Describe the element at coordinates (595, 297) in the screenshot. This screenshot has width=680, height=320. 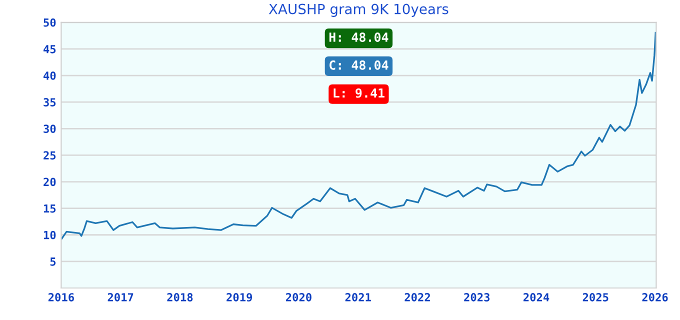
I see `x-tick-label: 2025` at that location.